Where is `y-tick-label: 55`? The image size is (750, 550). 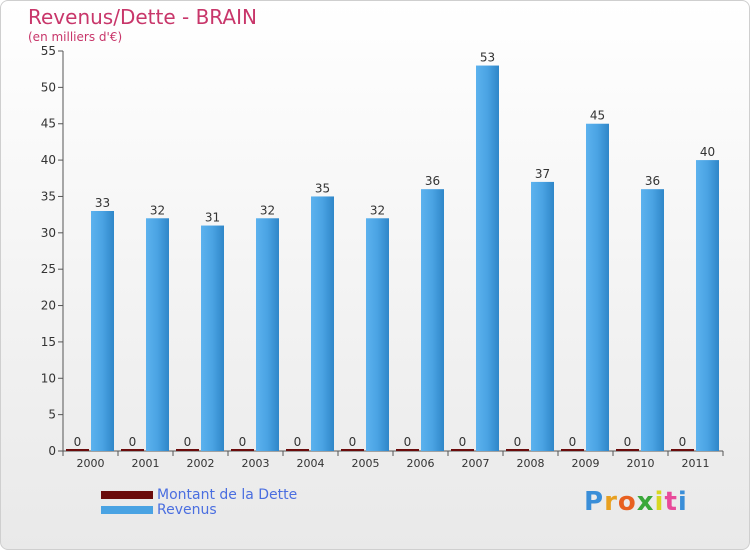
y-tick-label: 55 is located at coordinates (48, 51).